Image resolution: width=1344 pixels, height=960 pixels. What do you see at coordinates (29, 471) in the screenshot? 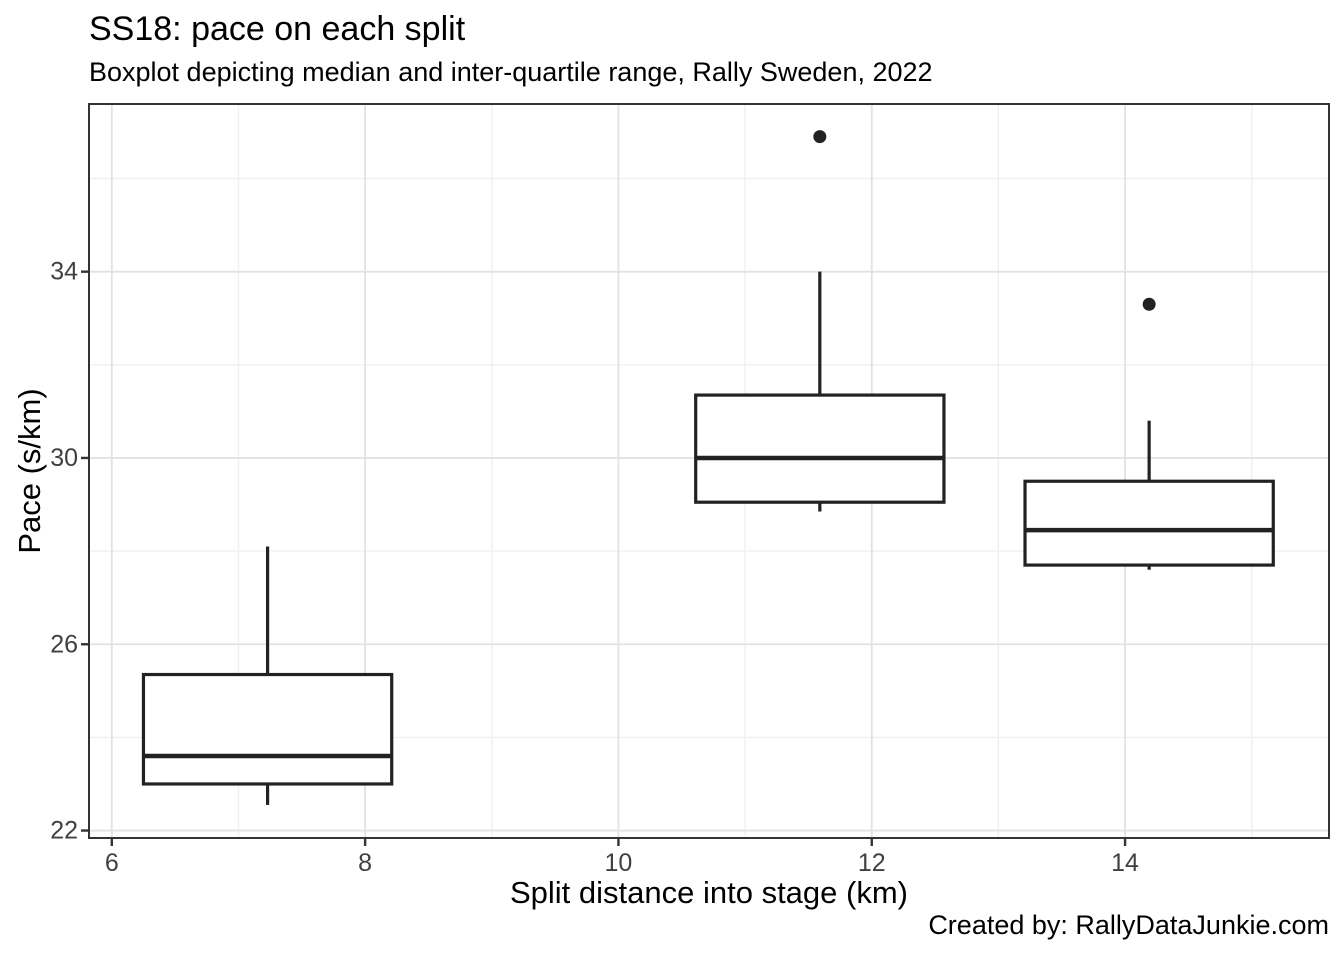
I see `y-axis-title: Pace (s/km)` at bounding box center [29, 471].